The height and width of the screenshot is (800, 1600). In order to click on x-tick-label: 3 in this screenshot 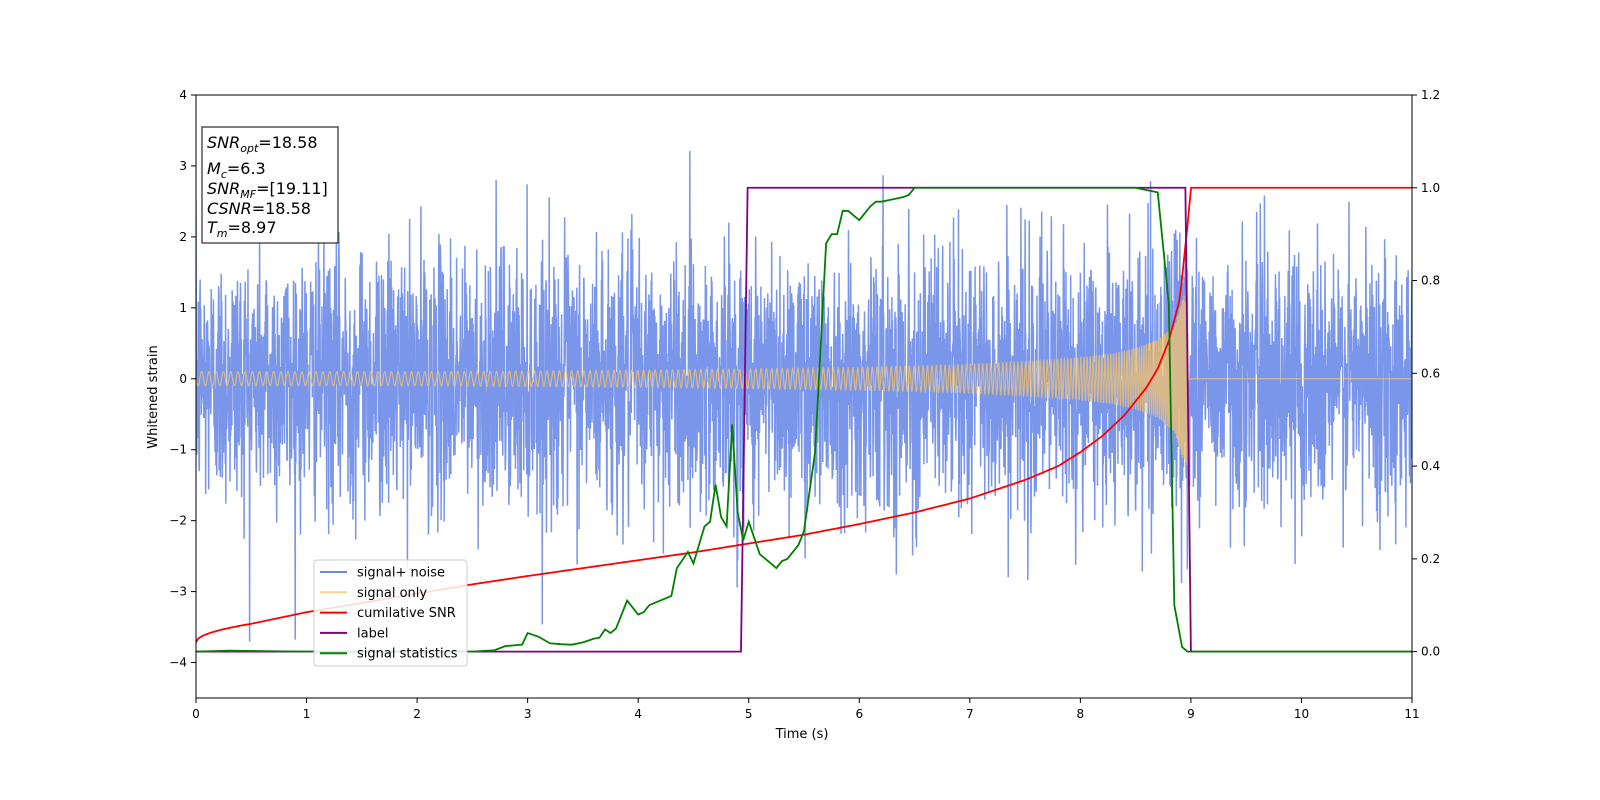, I will do `click(528, 714)`.